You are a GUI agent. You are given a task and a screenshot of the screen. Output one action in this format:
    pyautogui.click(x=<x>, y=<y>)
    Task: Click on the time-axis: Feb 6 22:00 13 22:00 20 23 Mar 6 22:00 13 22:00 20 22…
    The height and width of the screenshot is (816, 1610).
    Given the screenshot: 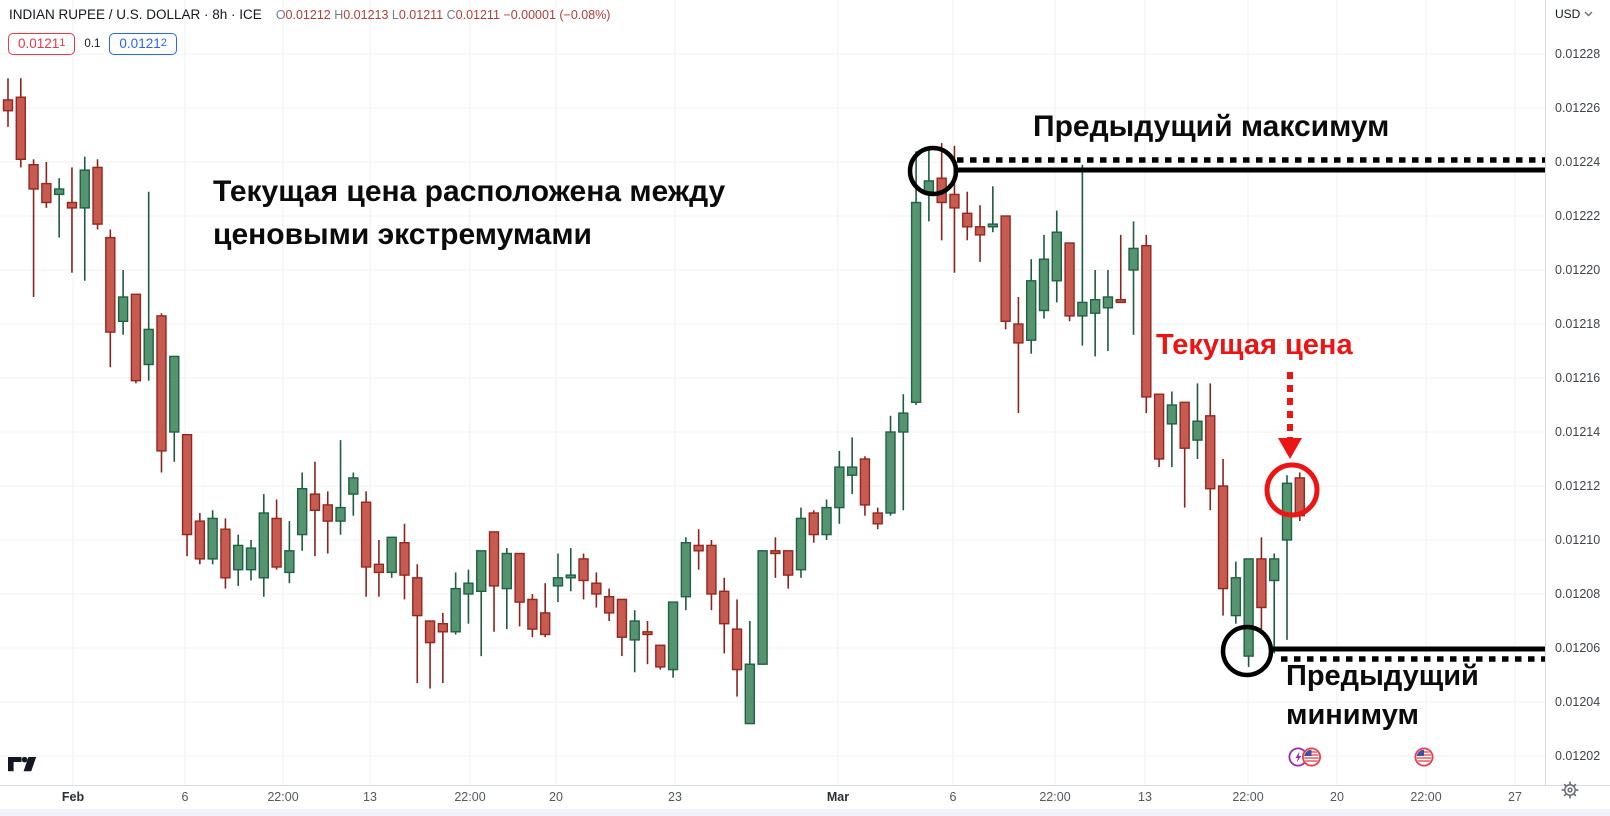 What is the action you would take?
    pyautogui.click(x=805, y=797)
    